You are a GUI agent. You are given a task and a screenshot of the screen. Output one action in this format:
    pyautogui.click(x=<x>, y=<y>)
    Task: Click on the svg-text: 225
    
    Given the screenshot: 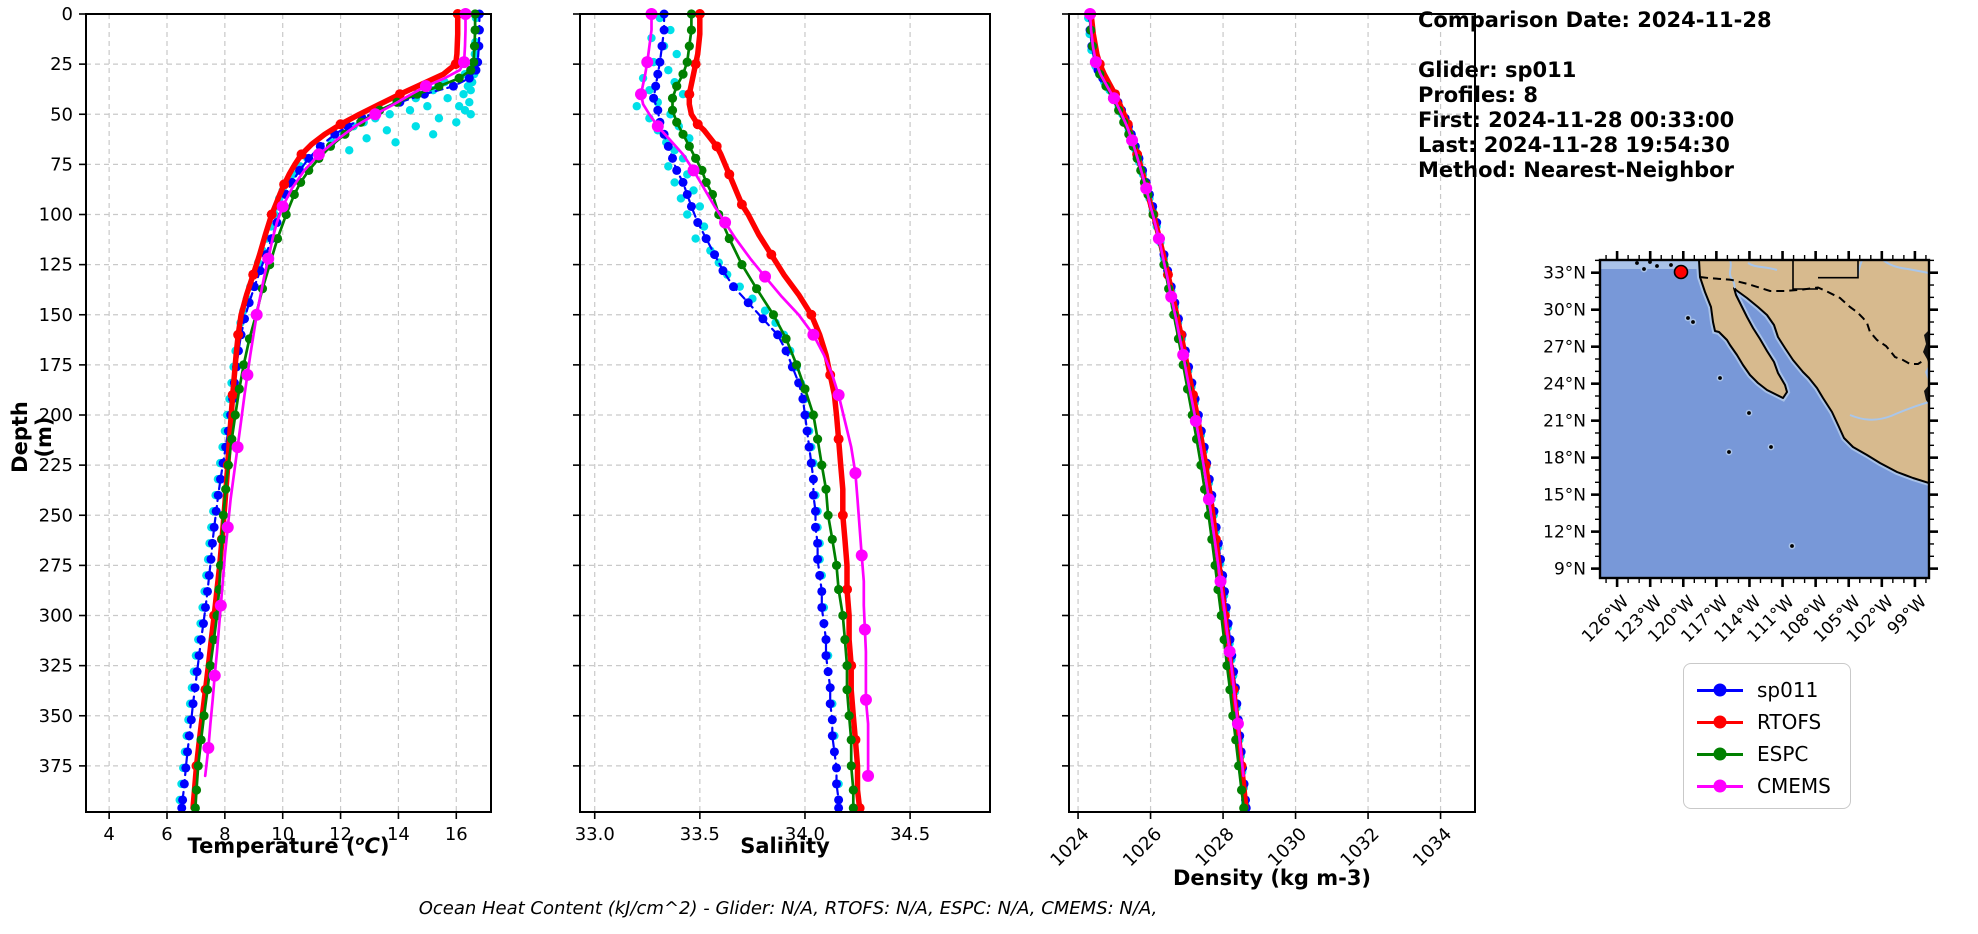 What is the action you would take?
    pyautogui.click(x=56, y=465)
    